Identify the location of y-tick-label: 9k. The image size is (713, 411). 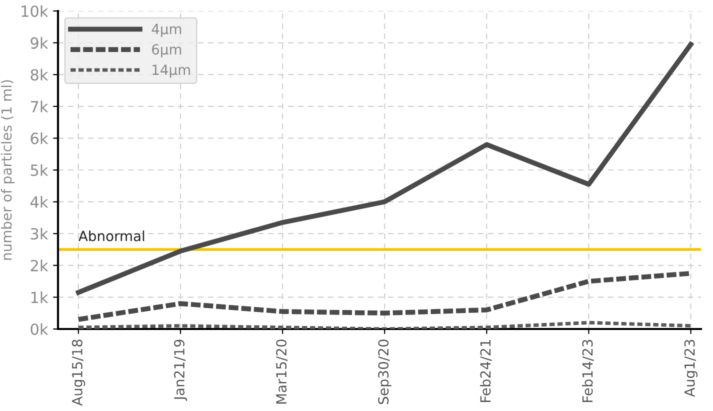
(39, 42).